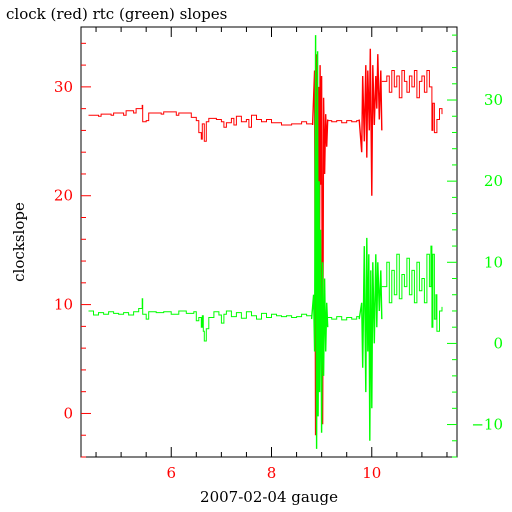  What do you see at coordinates (63, 87) in the screenshot?
I see `y-left-tick-label: 30` at bounding box center [63, 87].